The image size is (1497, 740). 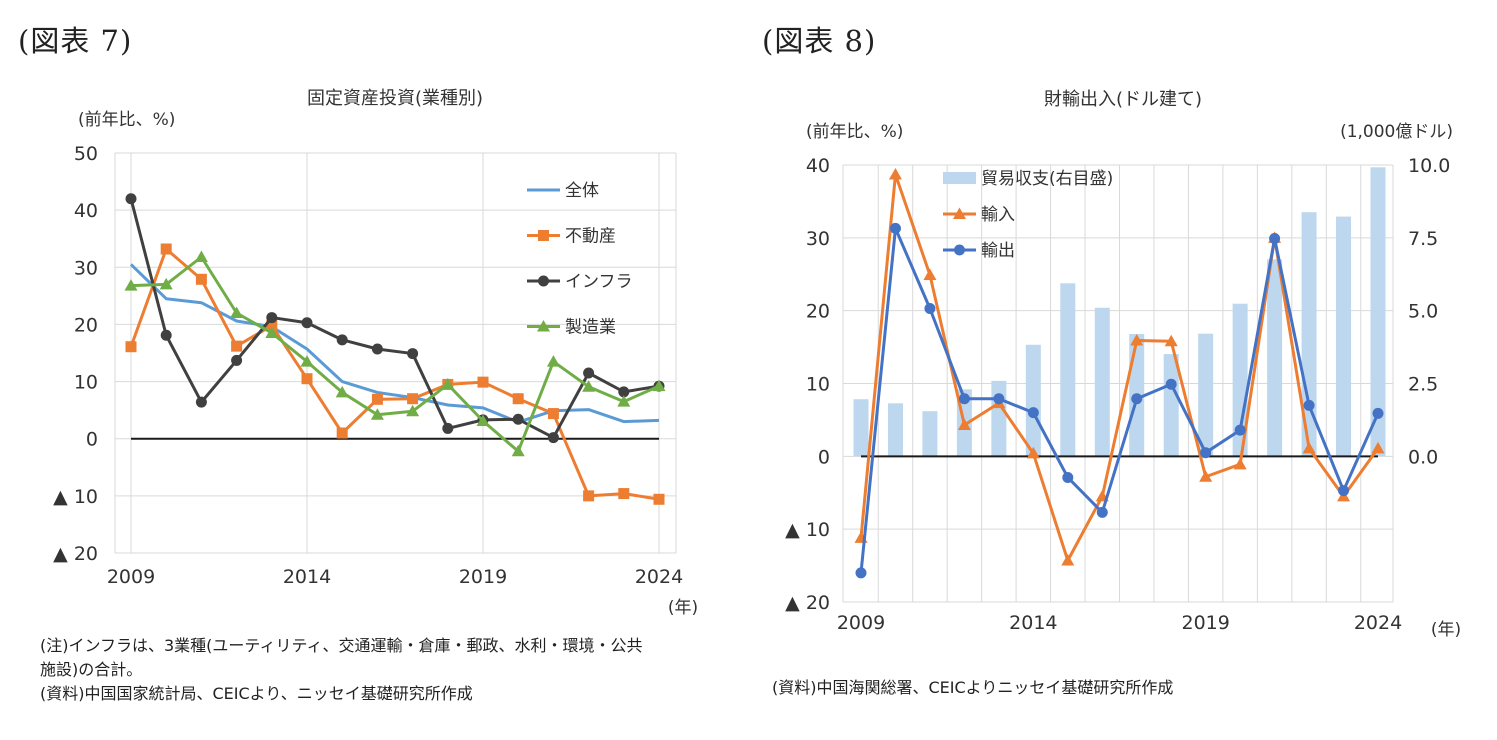 What do you see at coordinates (683, 608) in the screenshot?
I see `x-axis-label: (年)` at bounding box center [683, 608].